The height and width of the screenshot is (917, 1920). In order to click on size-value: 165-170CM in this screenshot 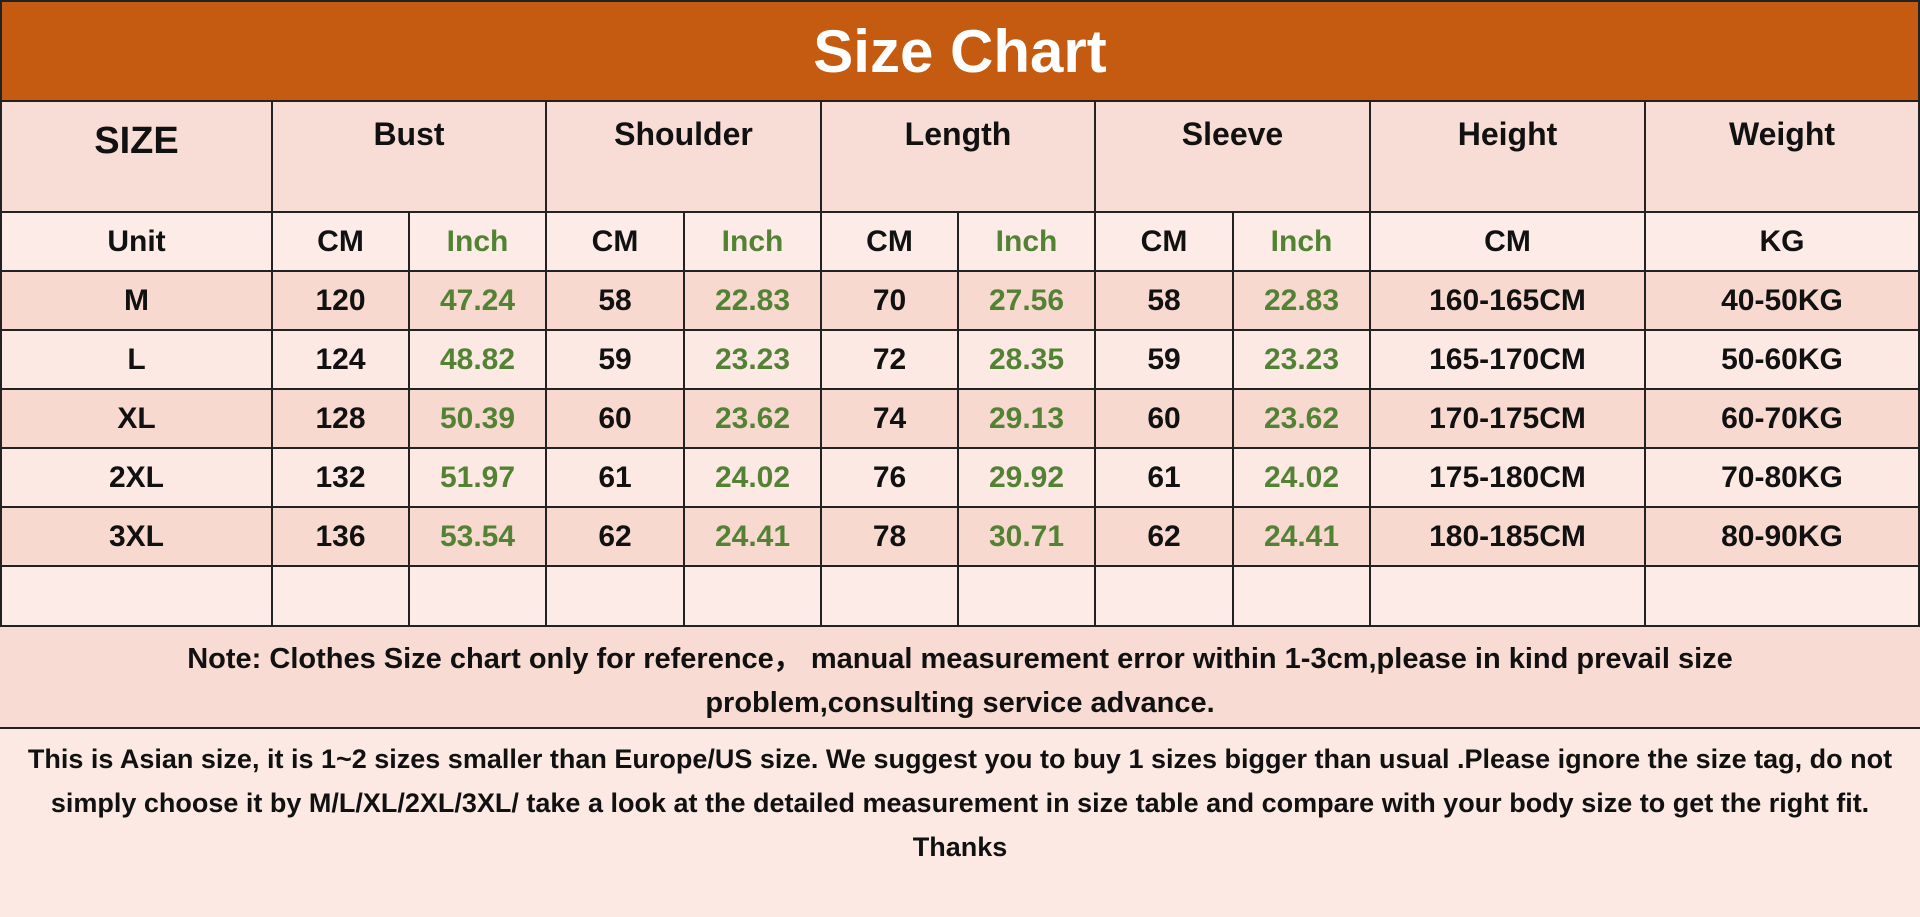, I will do `click(1508, 360)`.